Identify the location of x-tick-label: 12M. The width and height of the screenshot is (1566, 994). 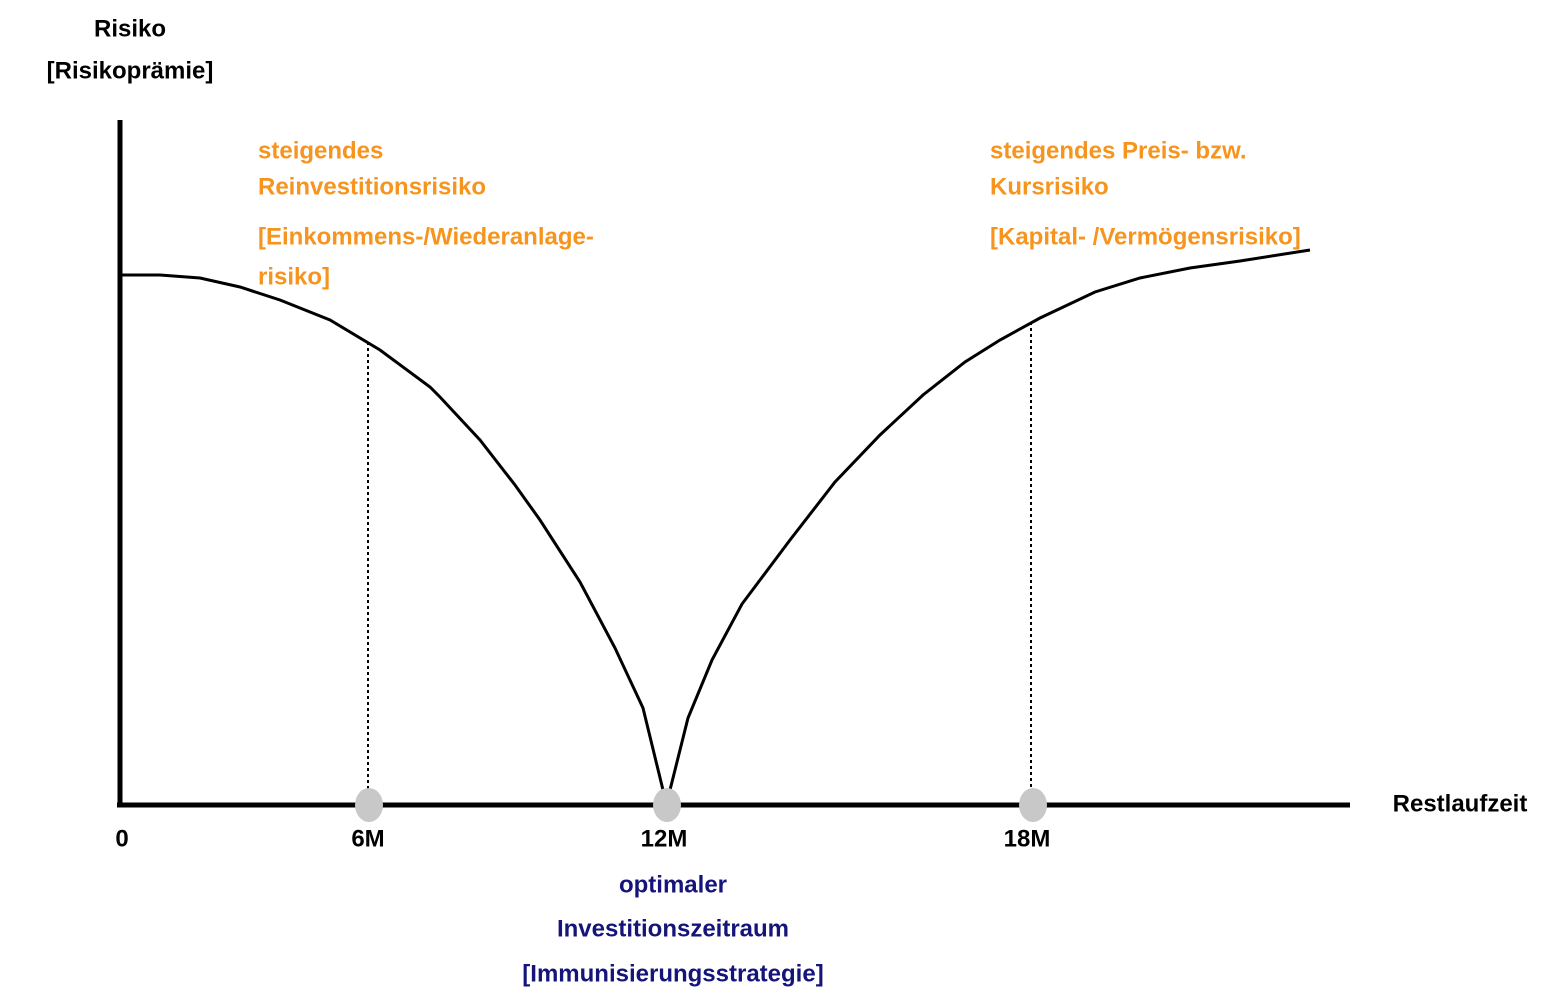
(664, 838).